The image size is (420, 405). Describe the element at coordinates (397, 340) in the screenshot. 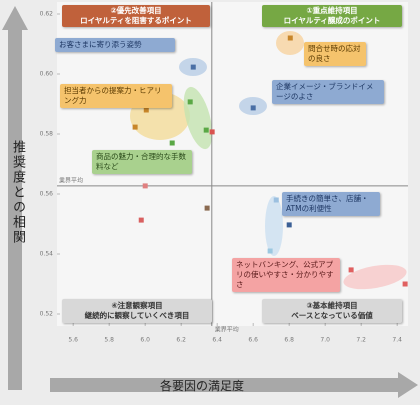

I see `x-tick-label: 7.4` at that location.